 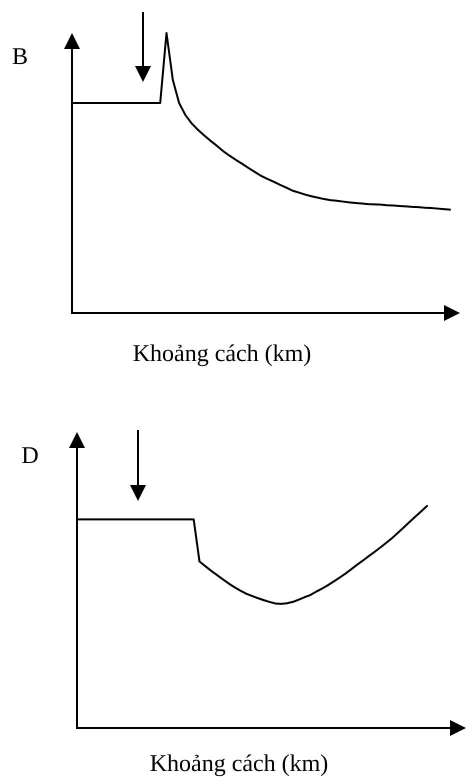 I want to click on y-axis-title: B, so click(x=20, y=58).